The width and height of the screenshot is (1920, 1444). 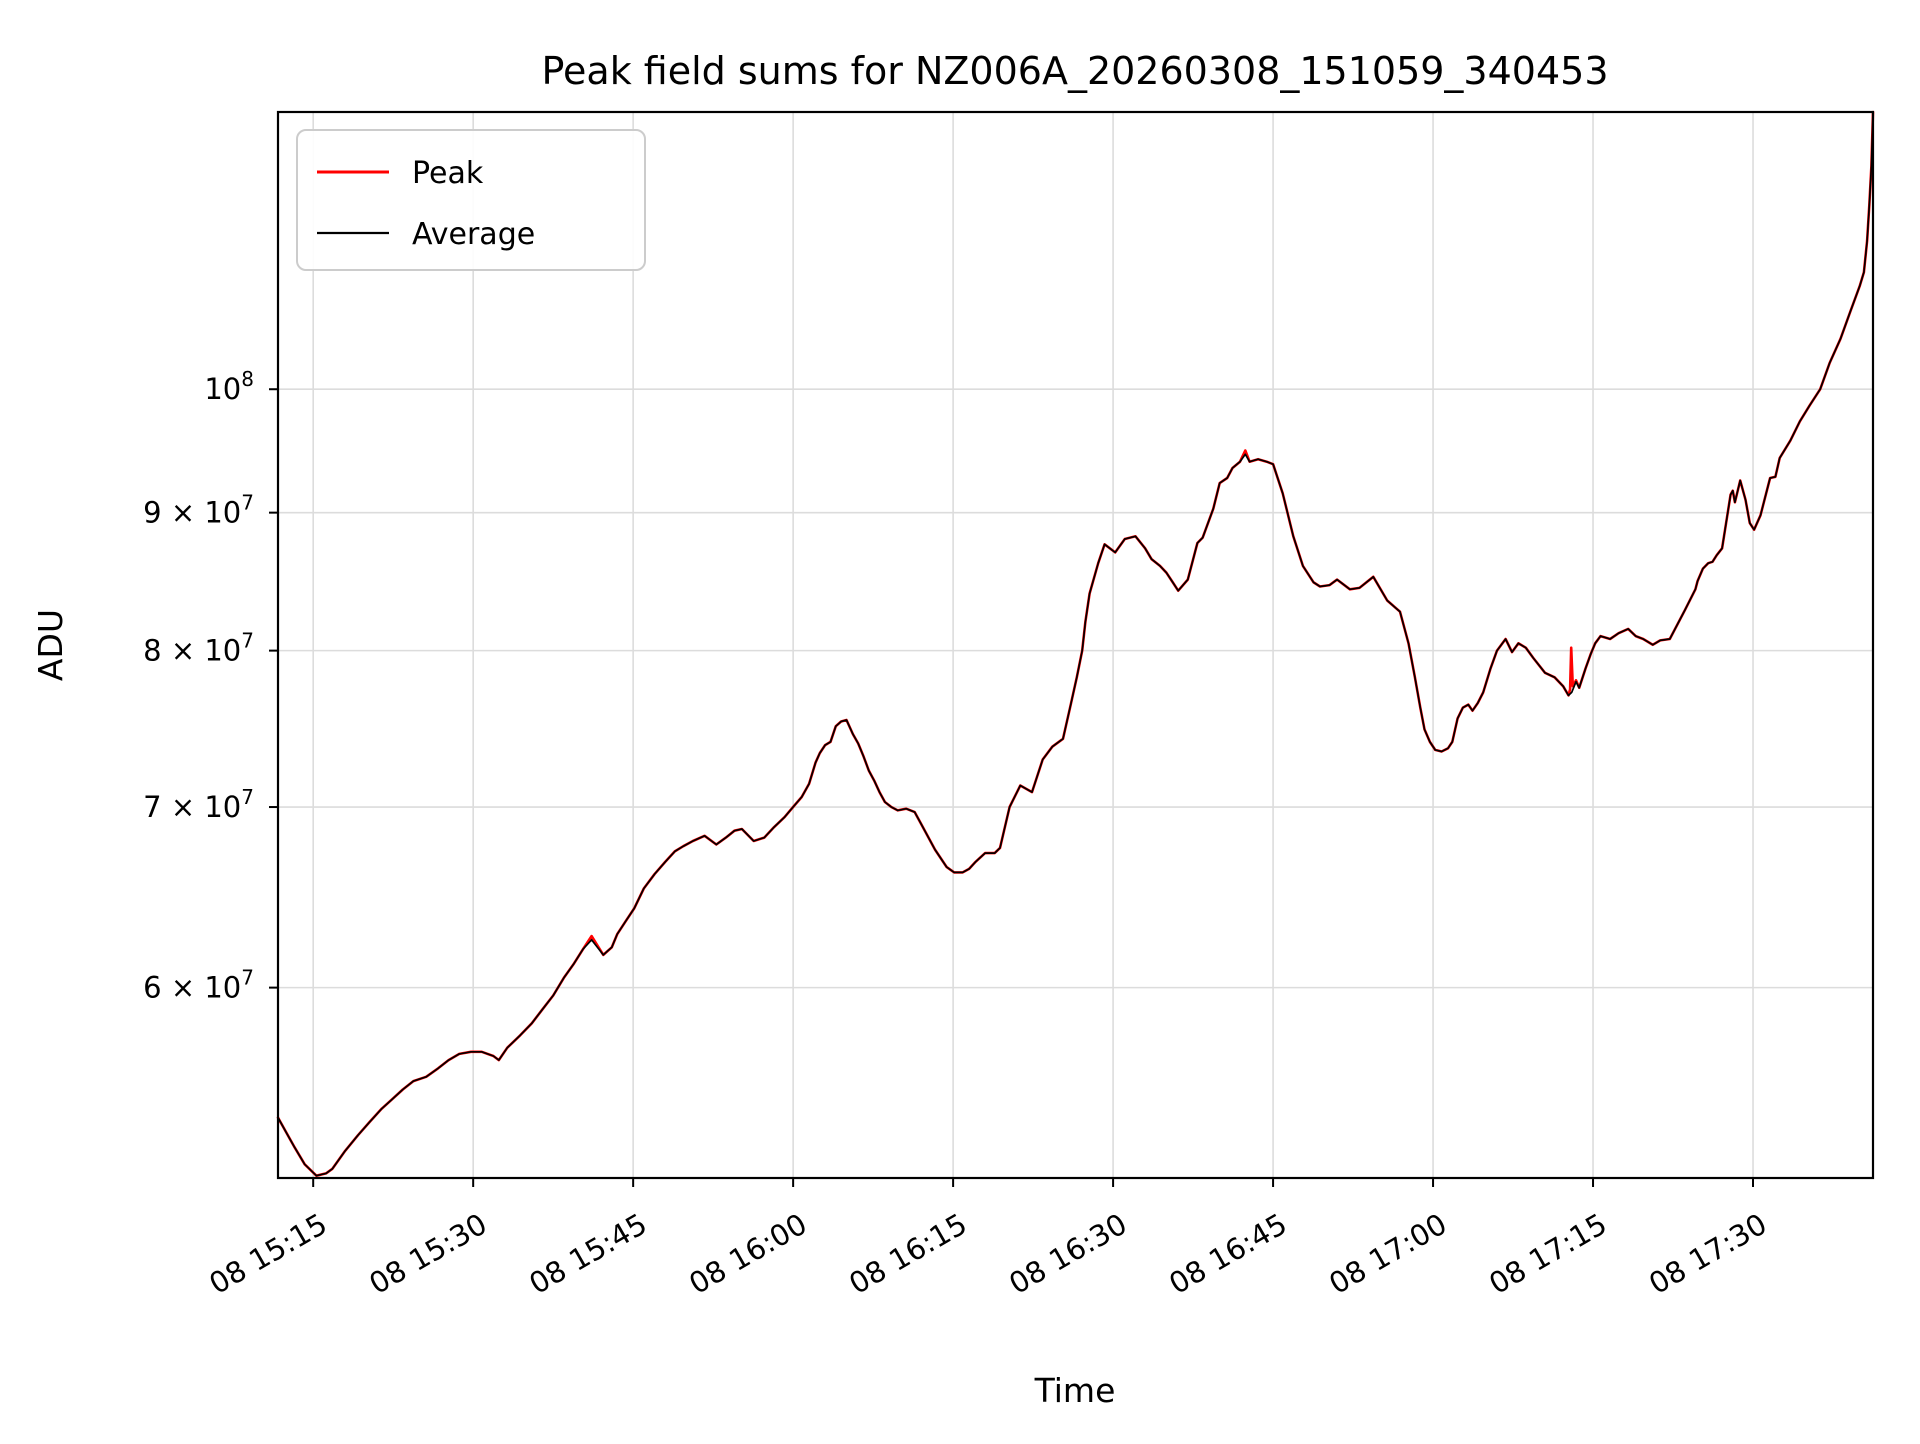 What do you see at coordinates (1227, 1254) in the screenshot?
I see `x-tick-label: 08 16:45` at bounding box center [1227, 1254].